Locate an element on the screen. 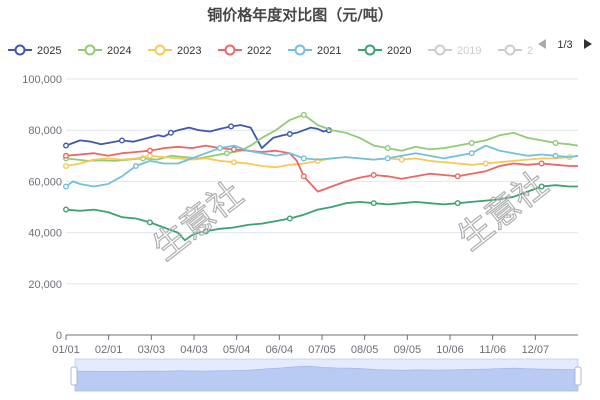  legend-label: 2022 is located at coordinates (259, 51).